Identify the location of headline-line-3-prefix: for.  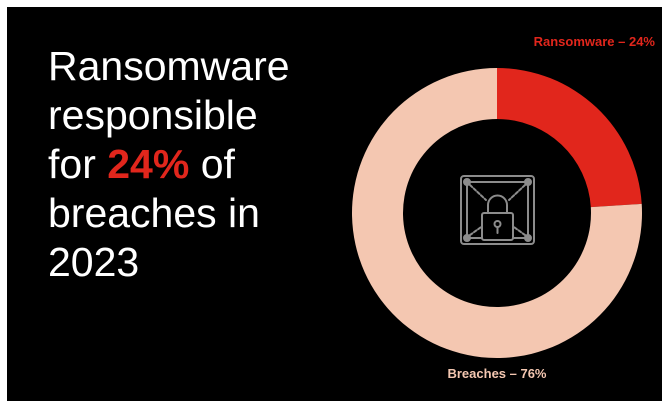
(78, 164).